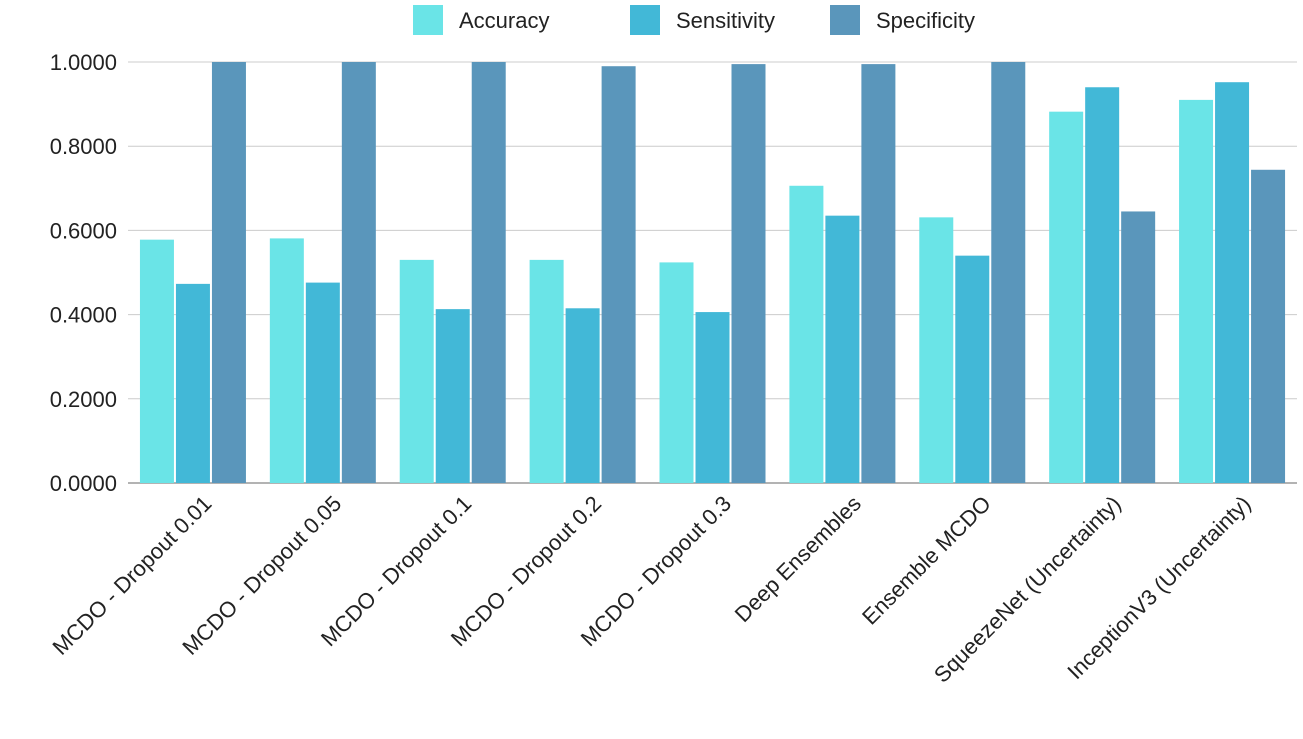 The height and width of the screenshot is (739, 1303). I want to click on y-tick-label: 0.8000, so click(83, 146).